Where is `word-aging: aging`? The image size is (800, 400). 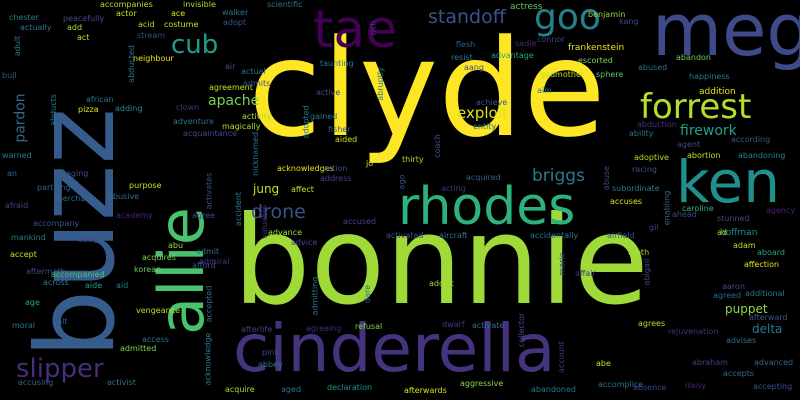 word-aging: aging is located at coordinates (77, 173).